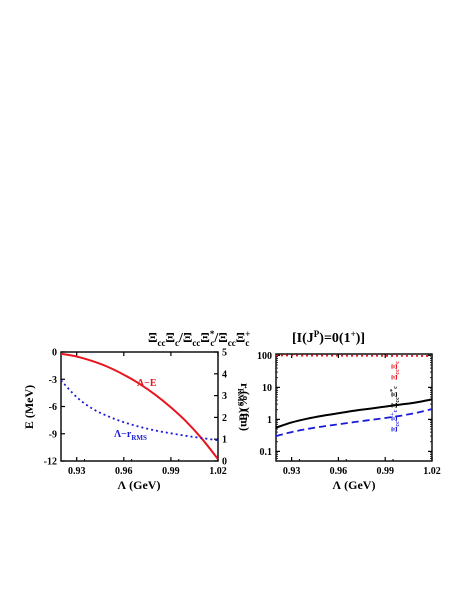 The image size is (471, 609). Describe the element at coordinates (354, 395) in the screenshot. I see `right-series` at that location.